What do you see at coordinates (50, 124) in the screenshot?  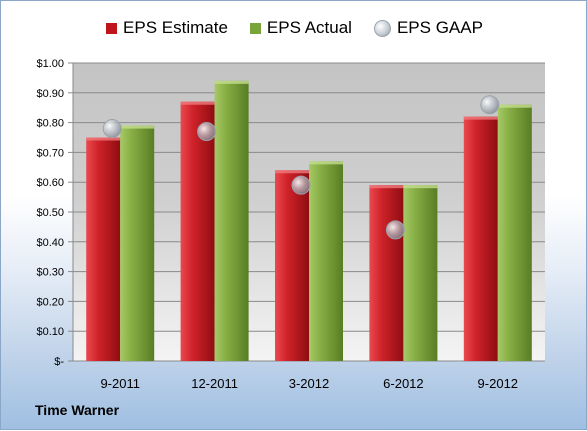 I see `y-tick-label: $0.80` at bounding box center [50, 124].